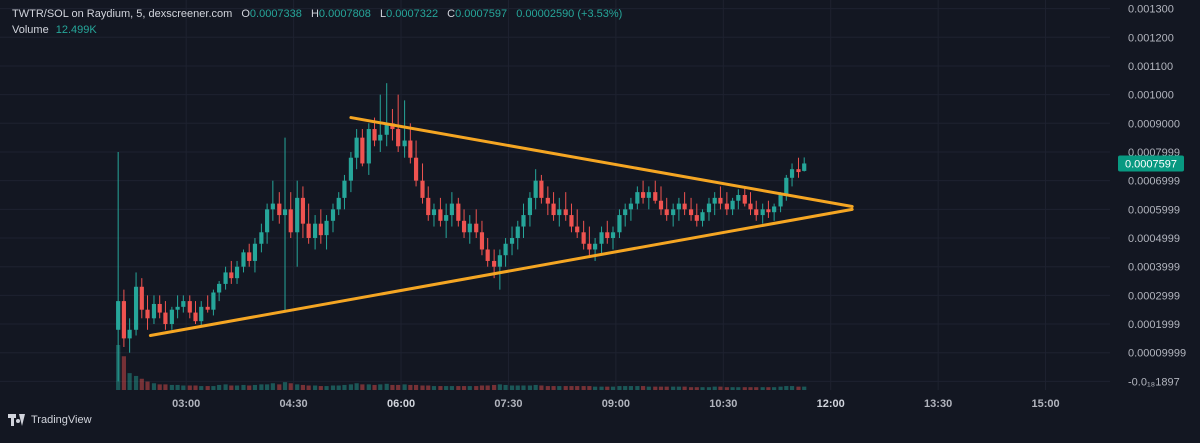 The height and width of the screenshot is (443, 1200). What do you see at coordinates (314, 14) in the screenshot?
I see `high-label: H` at bounding box center [314, 14].